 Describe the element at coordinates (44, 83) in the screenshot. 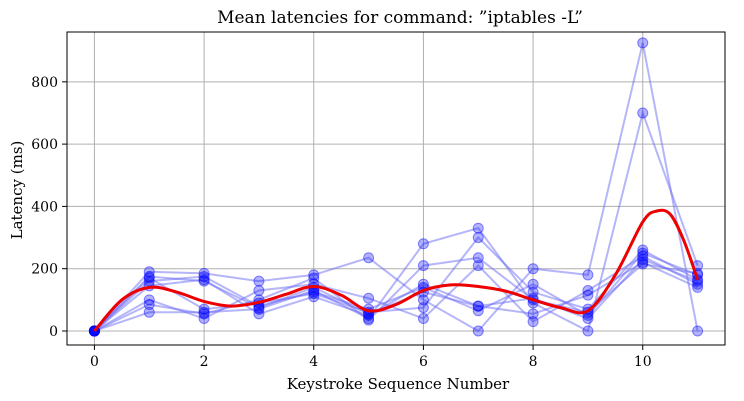

I see `y-tick-label: 800` at that location.